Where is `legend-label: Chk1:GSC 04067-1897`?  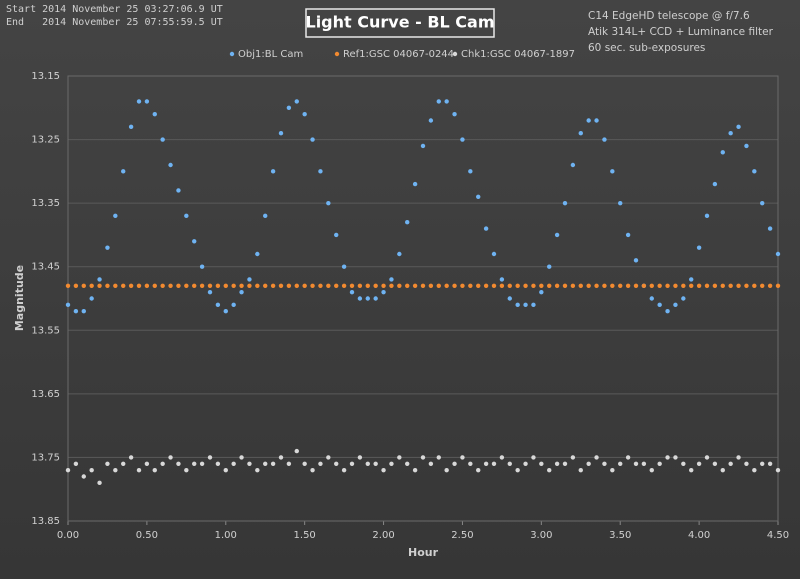 legend-label: Chk1:GSC 04067-1897 is located at coordinates (518, 54).